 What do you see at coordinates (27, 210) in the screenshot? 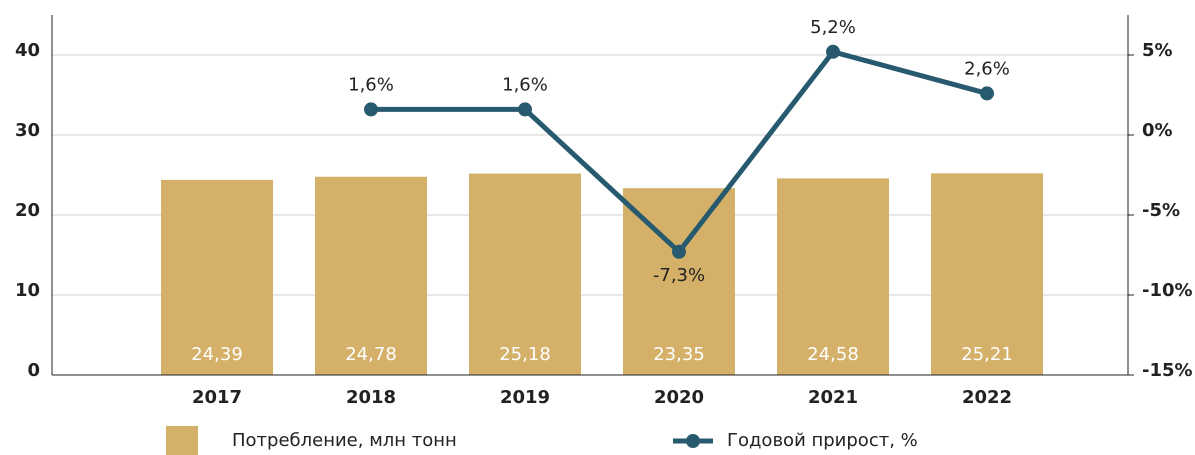
I see `y-tick-label: 20` at bounding box center [27, 210].